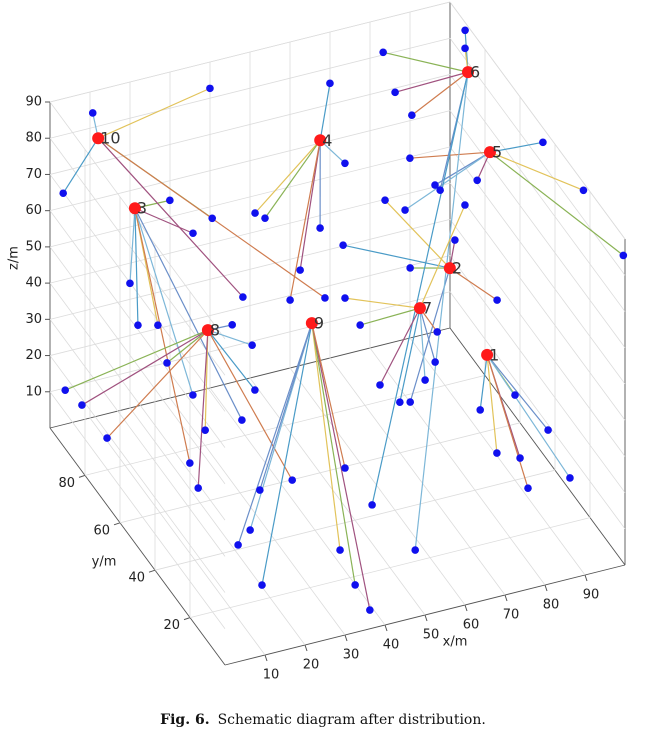 This screenshot has width=646, height=743. I want to click on z-tick-label: 90, so click(33, 102).